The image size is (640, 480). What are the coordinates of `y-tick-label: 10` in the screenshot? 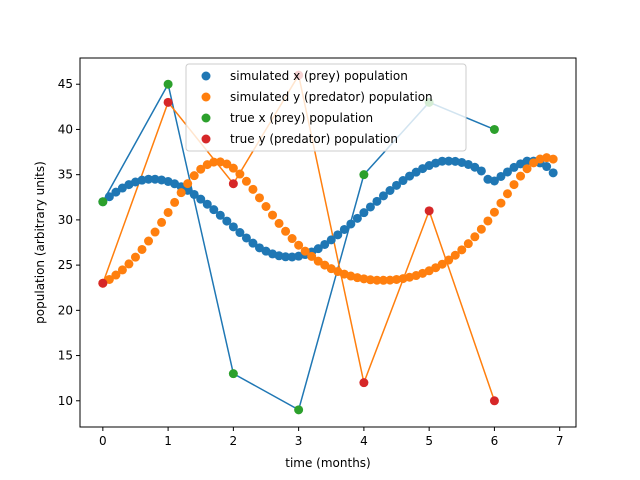 It's located at (65, 401).